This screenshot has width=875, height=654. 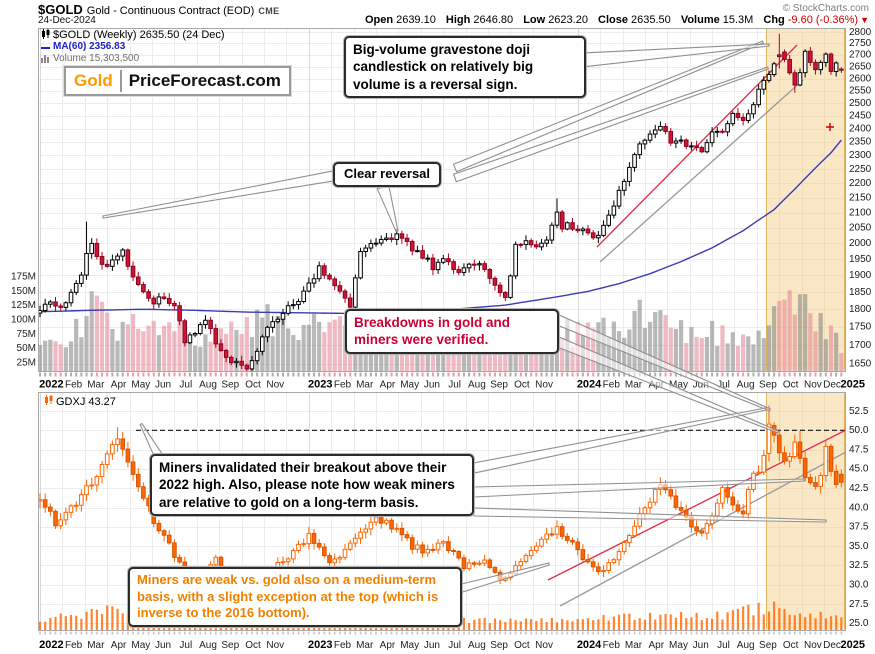 What do you see at coordinates (89, 46) in the screenshot?
I see `ma-legend-label: MA(60) 2356.83` at bounding box center [89, 46].